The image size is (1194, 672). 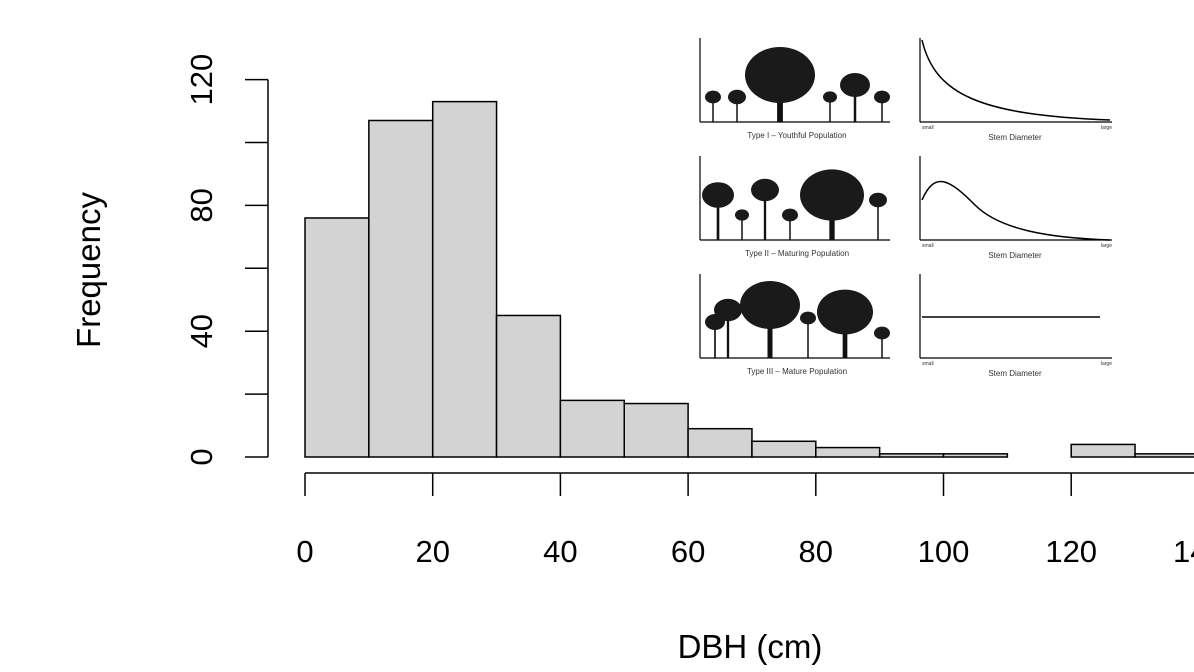 I want to click on inset-caption: Type I – Youthful Population, so click(x=796, y=135).